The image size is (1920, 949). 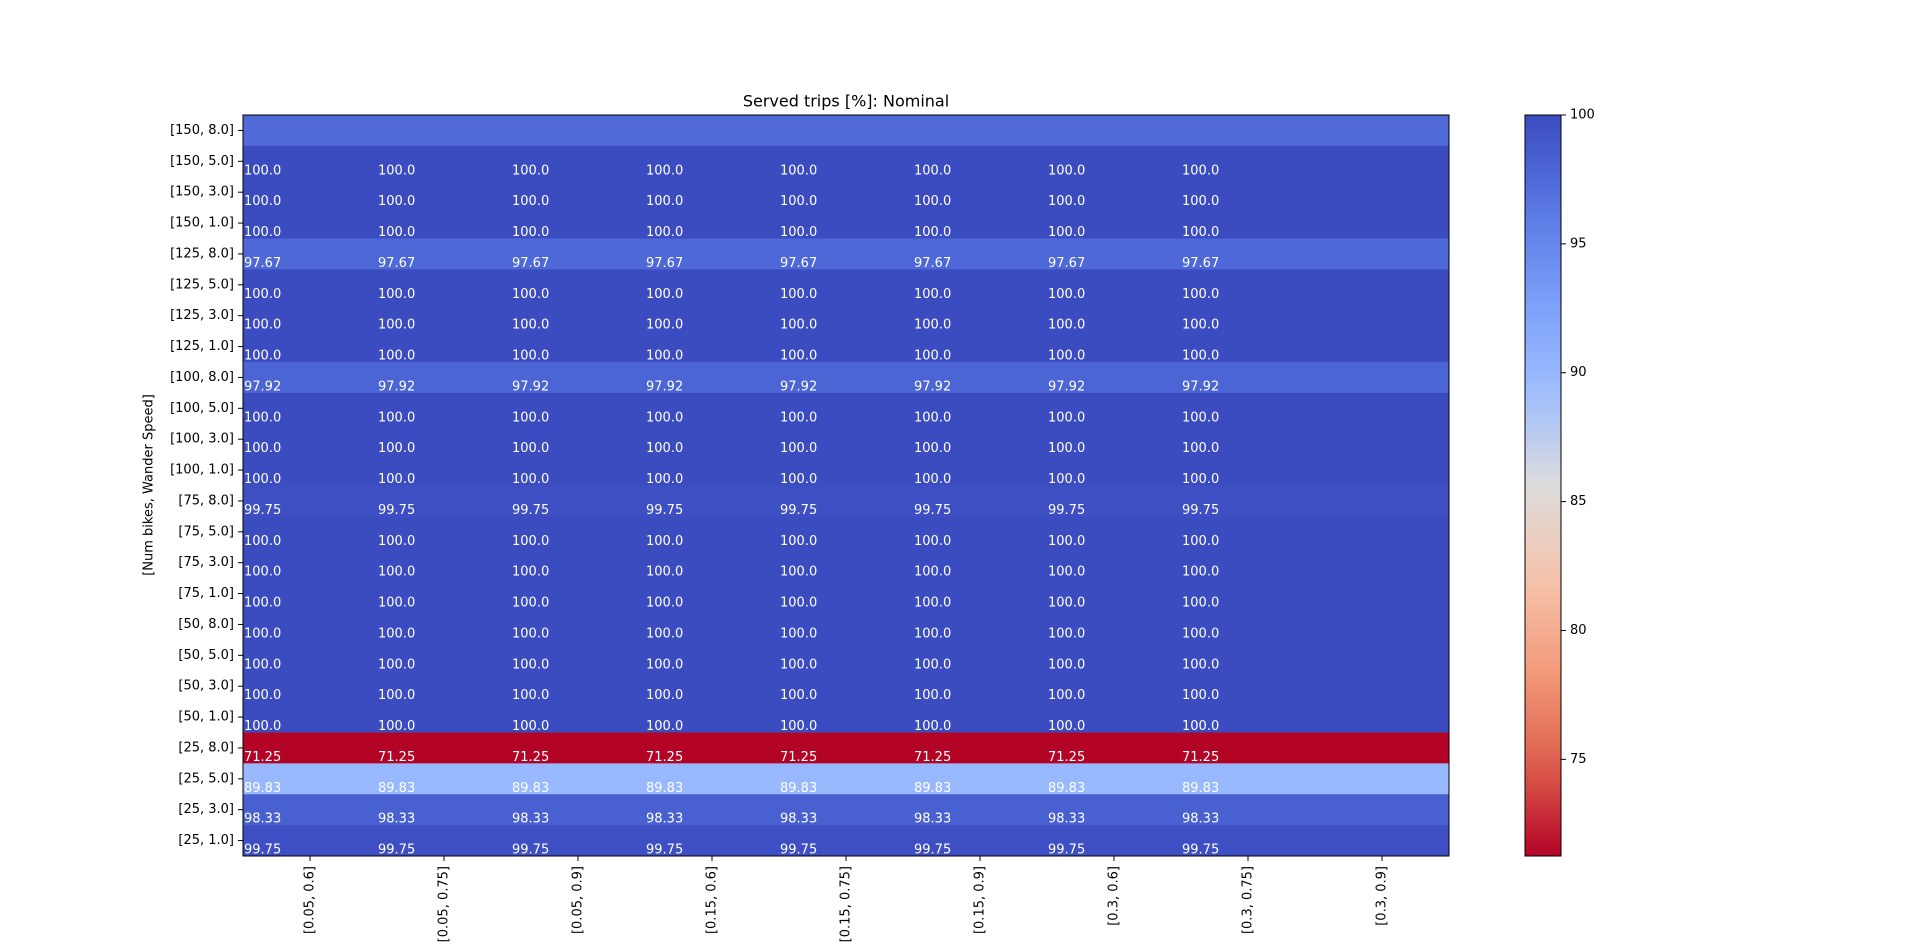 I want to click on x-tick-label: [0.15, 0.75], so click(x=846, y=904).